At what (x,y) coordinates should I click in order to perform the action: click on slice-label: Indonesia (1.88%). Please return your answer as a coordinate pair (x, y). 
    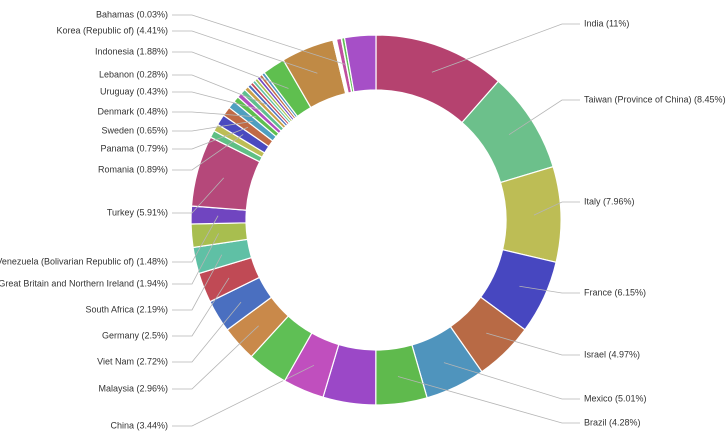
    Looking at the image, I should click on (131, 51).